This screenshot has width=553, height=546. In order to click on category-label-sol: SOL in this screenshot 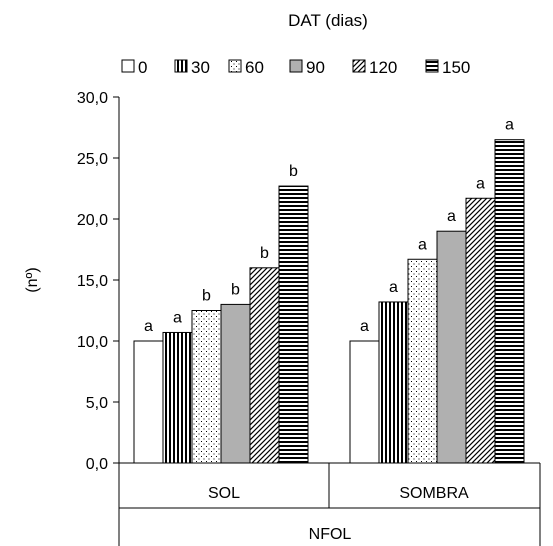, I will do `click(224, 493)`.